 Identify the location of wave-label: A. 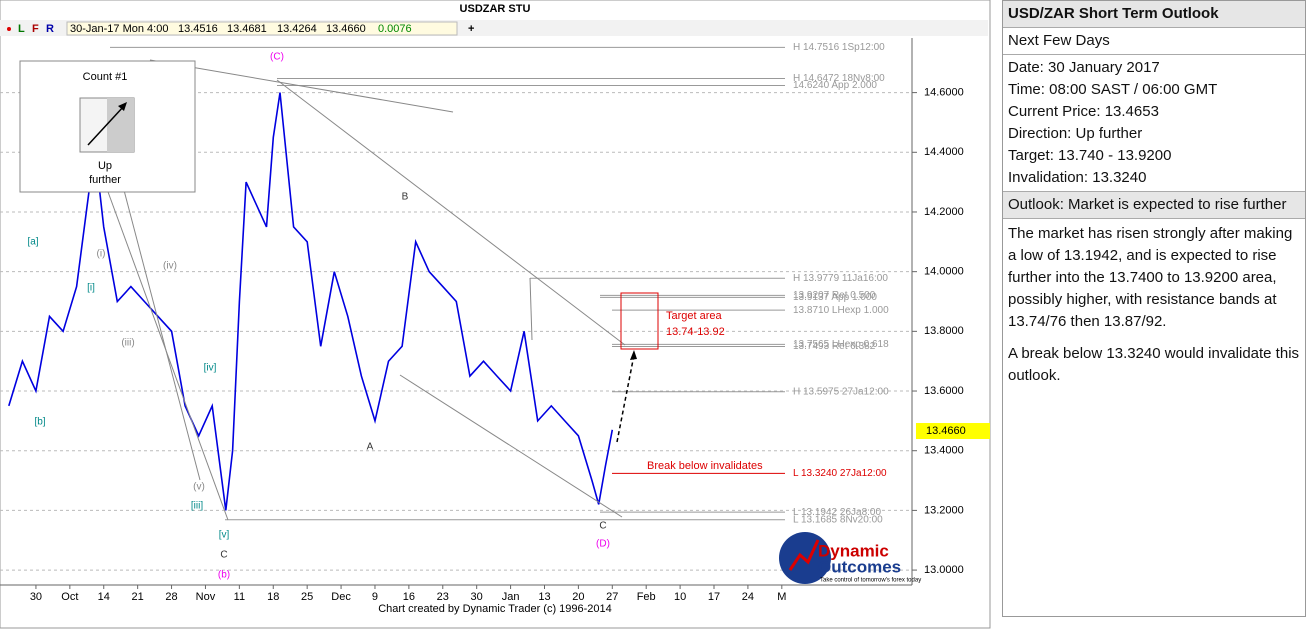
(370, 447).